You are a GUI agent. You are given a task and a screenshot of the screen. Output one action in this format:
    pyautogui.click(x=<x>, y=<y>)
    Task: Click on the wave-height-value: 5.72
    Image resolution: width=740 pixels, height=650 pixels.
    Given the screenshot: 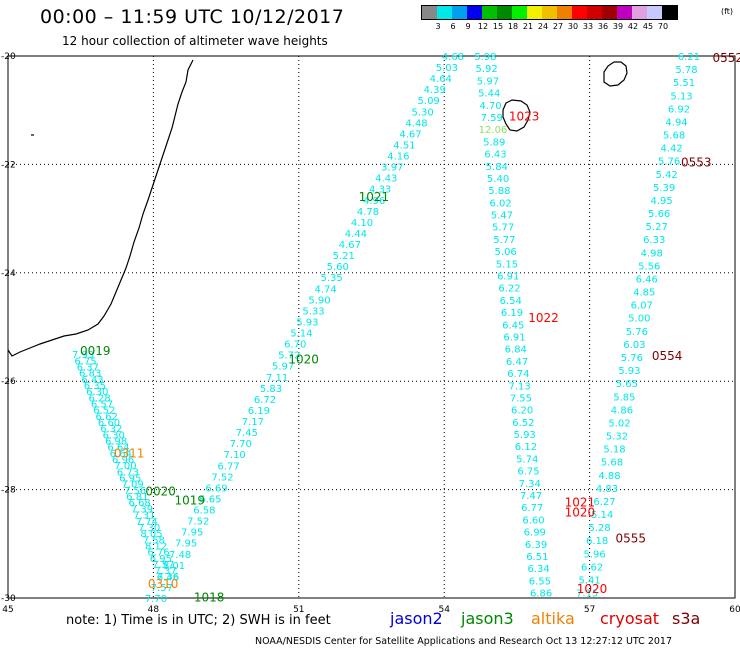 What is the action you would take?
    pyautogui.click(x=289, y=356)
    